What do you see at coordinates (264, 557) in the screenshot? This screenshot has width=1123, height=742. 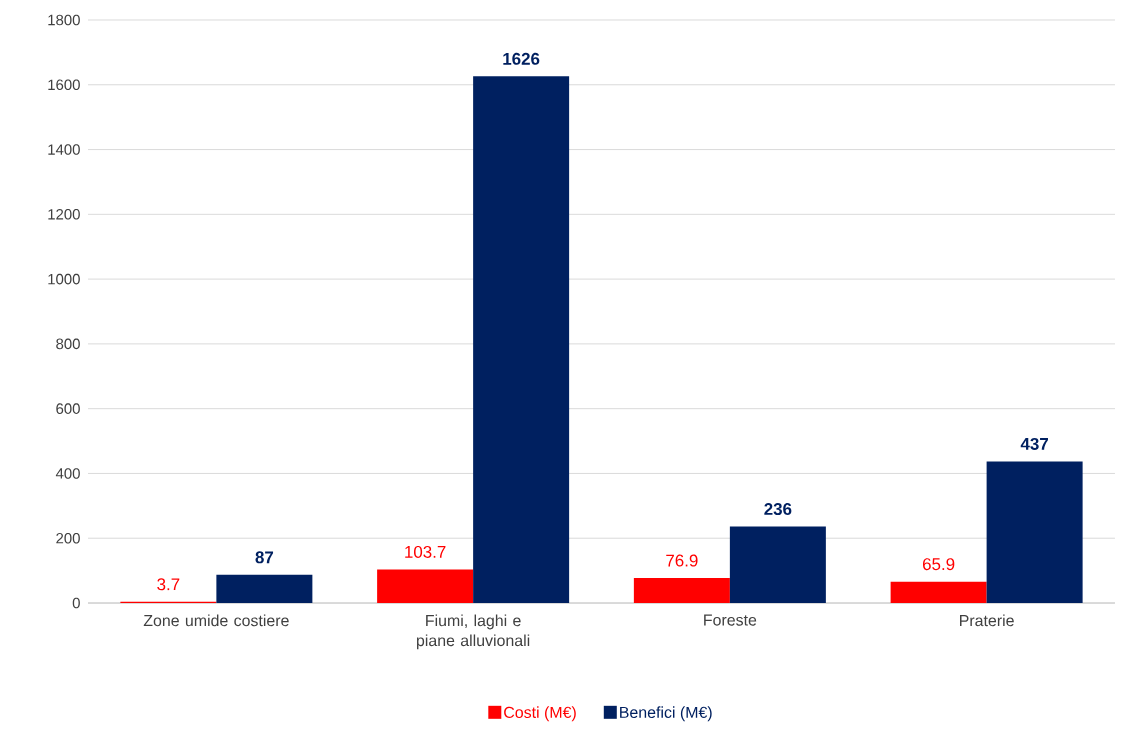 I see `data-label: 87` at bounding box center [264, 557].